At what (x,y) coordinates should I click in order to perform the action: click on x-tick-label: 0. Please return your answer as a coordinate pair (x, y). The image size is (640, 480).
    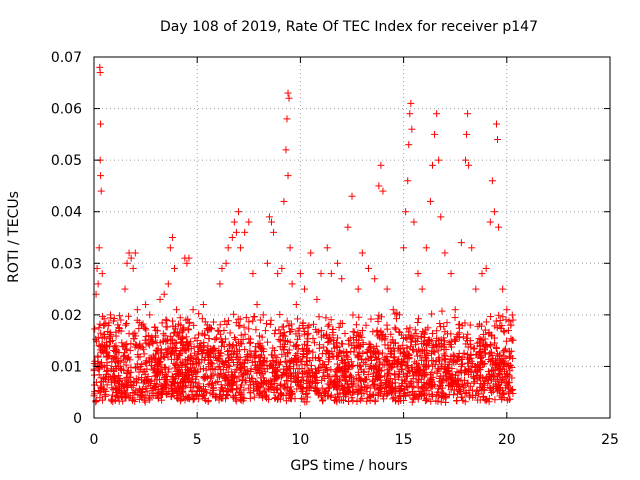
    Looking at the image, I should click on (94, 440).